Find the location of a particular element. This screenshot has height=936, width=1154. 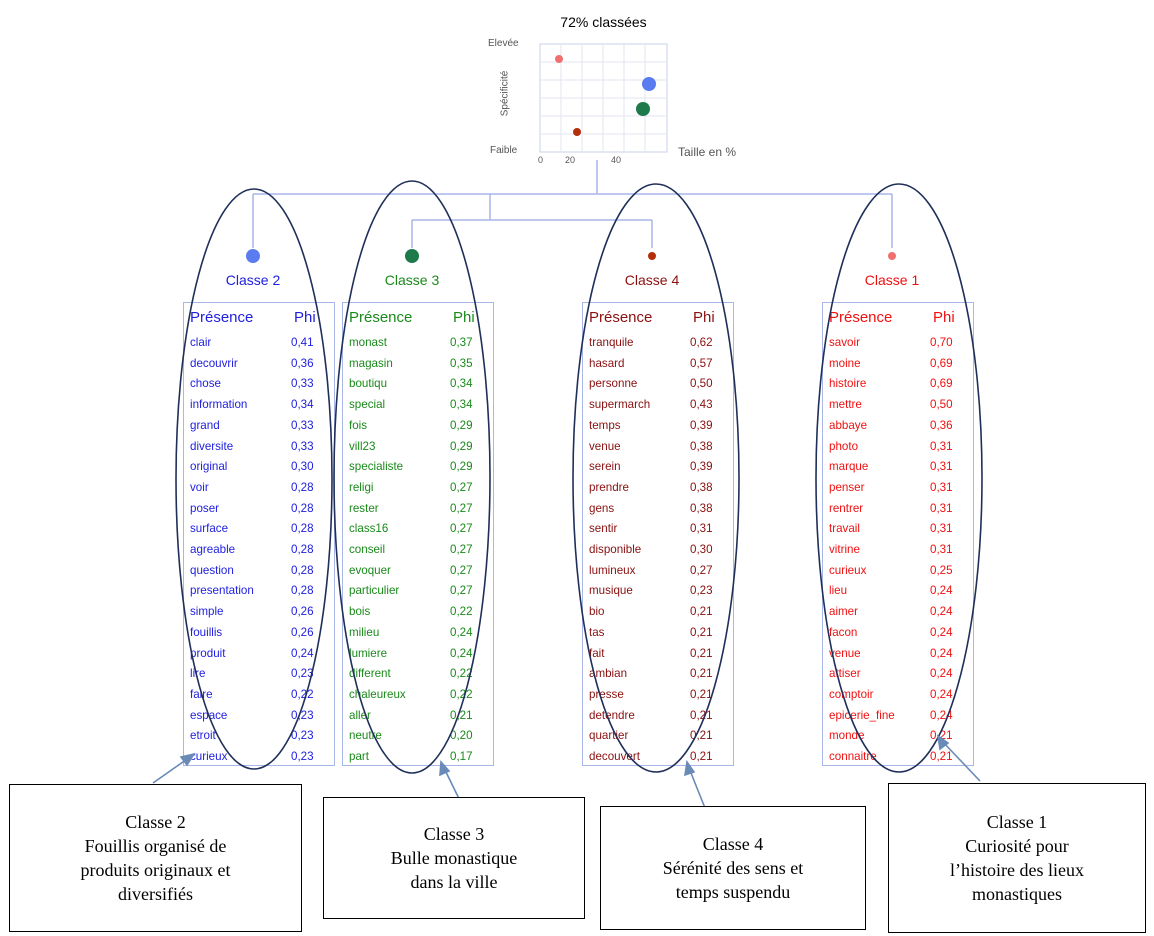

annotation-line: l’histoire des lieux is located at coordinates (1017, 870).